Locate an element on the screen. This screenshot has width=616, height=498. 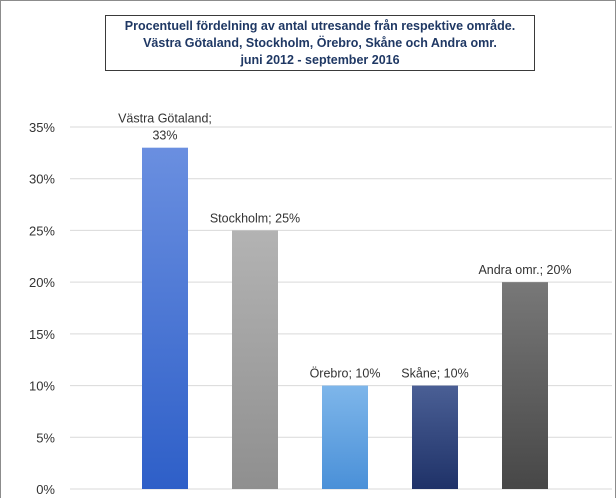
data-label-3-0: Skåne; 10% is located at coordinates (434, 374).